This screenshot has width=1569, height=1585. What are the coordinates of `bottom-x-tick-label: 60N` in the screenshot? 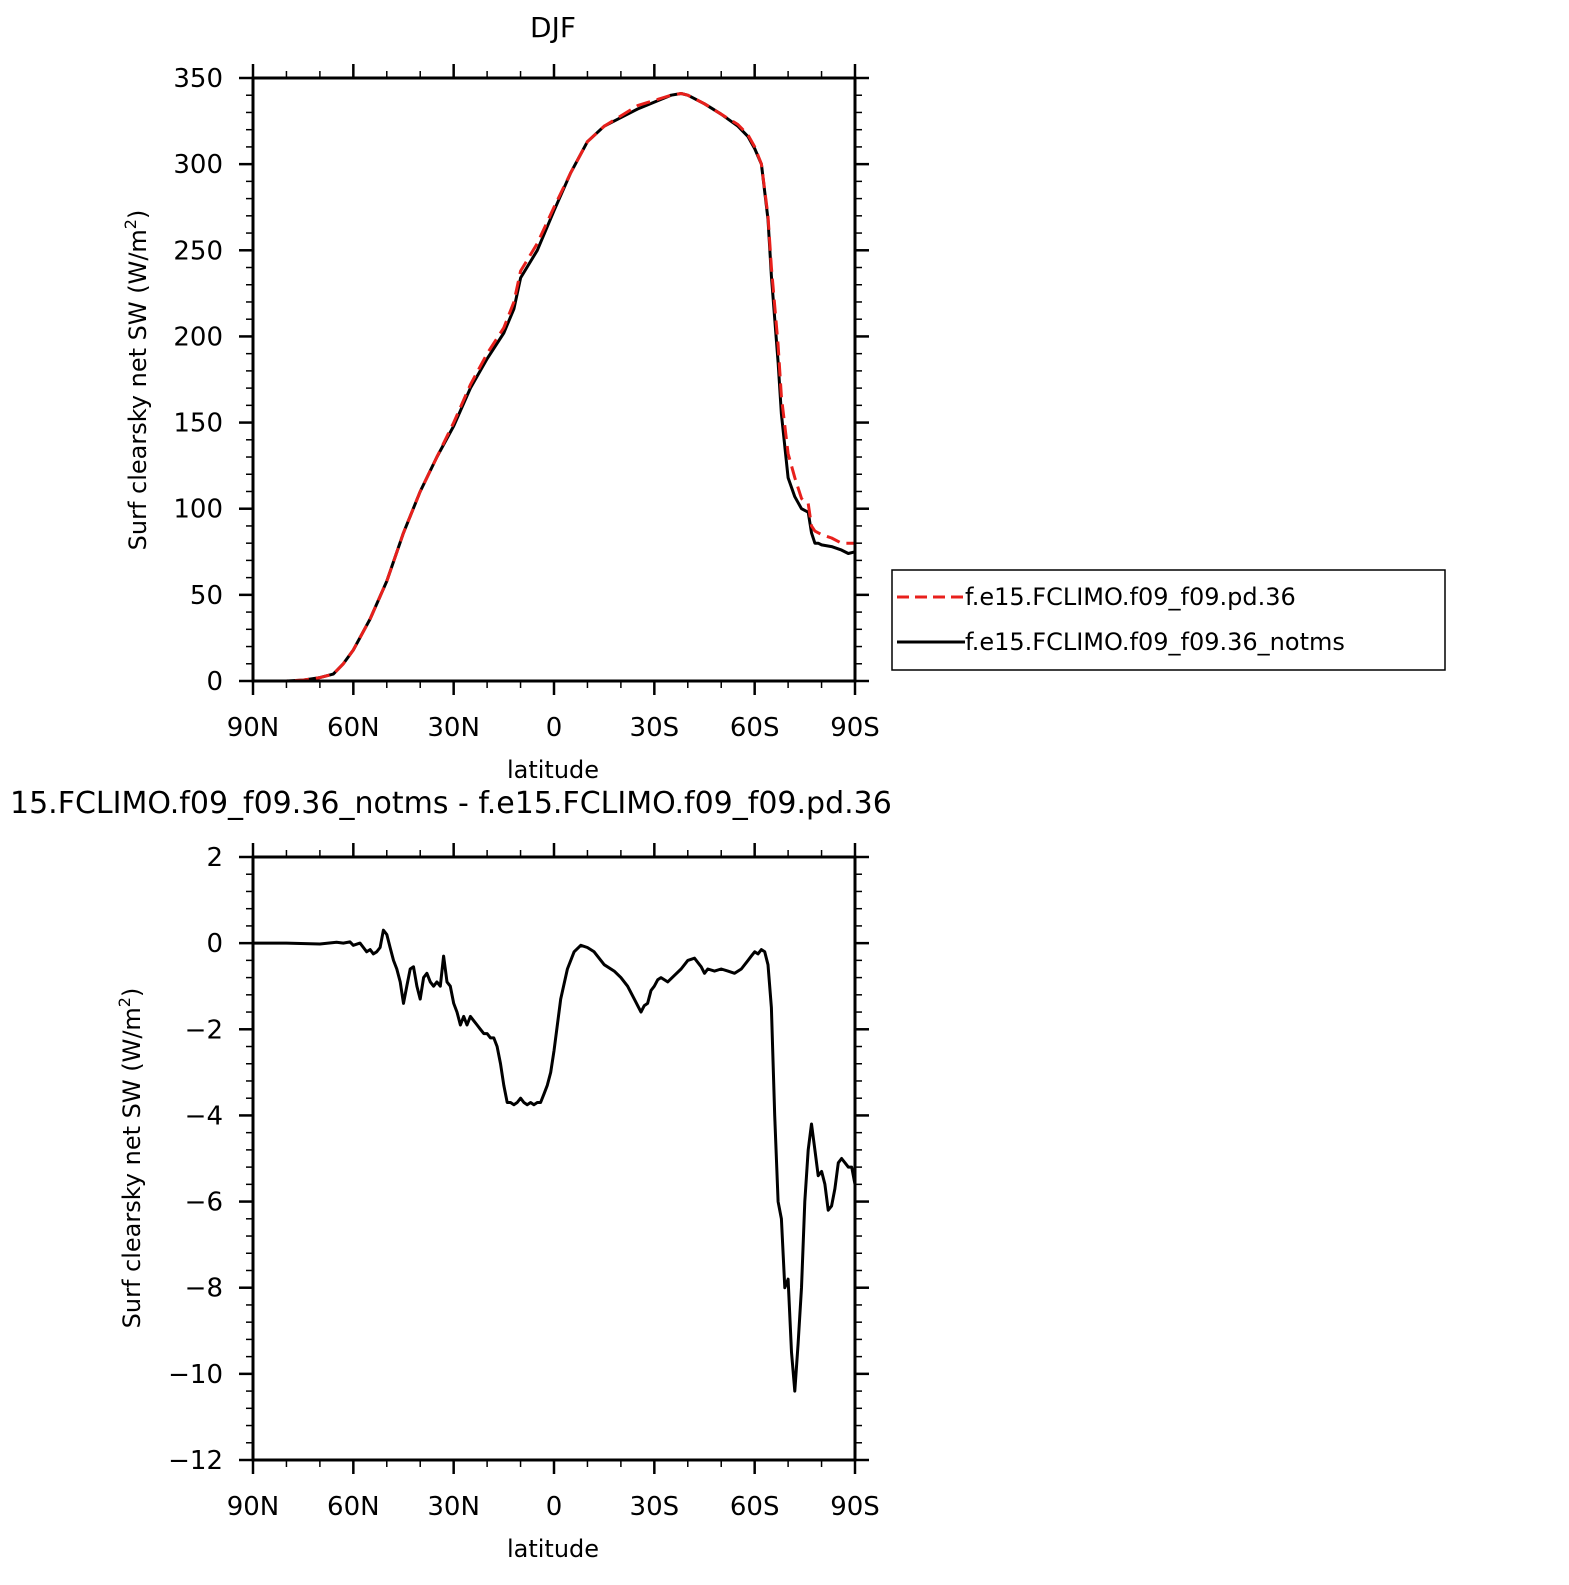 It's located at (353, 1507).